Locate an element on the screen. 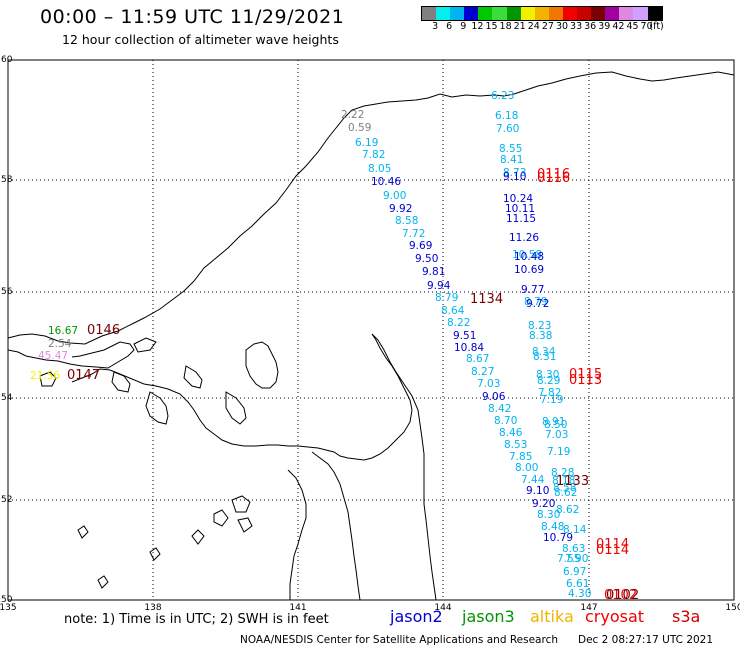  wave-height-value: 9.51 is located at coordinates (464, 336).